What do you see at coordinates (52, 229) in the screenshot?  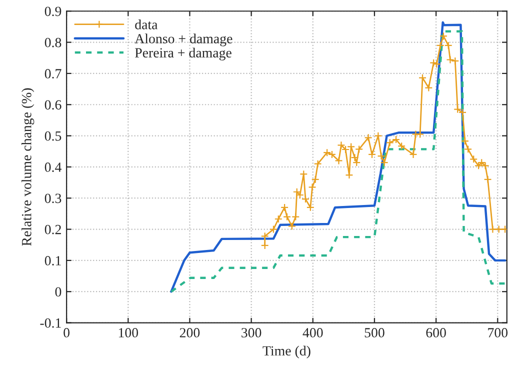 I see `y-tick-label: 0.2` at bounding box center [52, 229].